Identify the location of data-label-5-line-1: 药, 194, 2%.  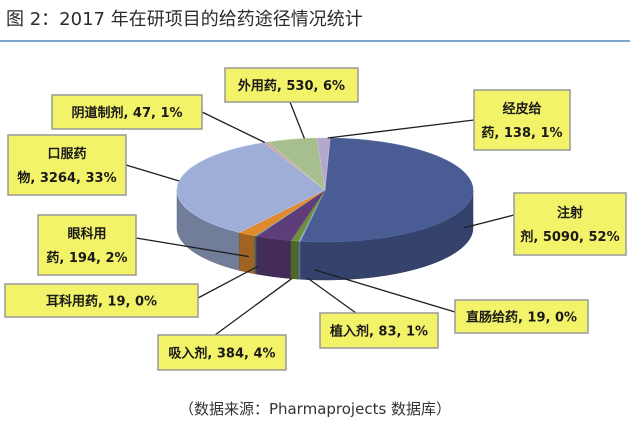
(86, 258).